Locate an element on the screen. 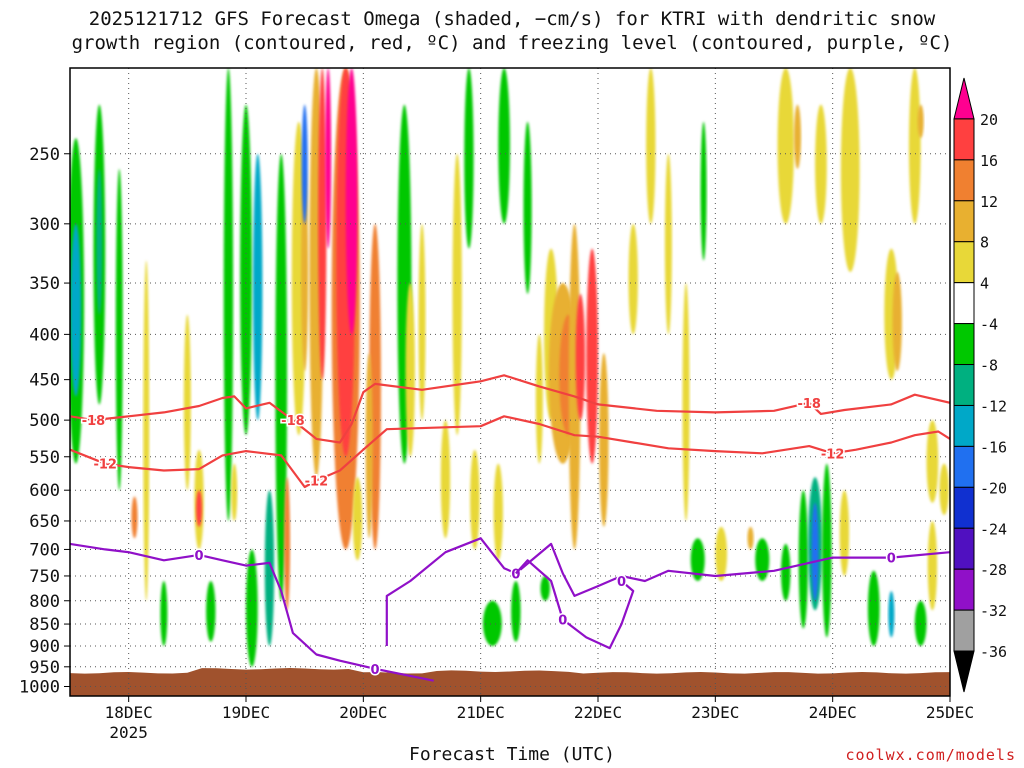  colorbar-label: -8 is located at coordinates (989, 366).